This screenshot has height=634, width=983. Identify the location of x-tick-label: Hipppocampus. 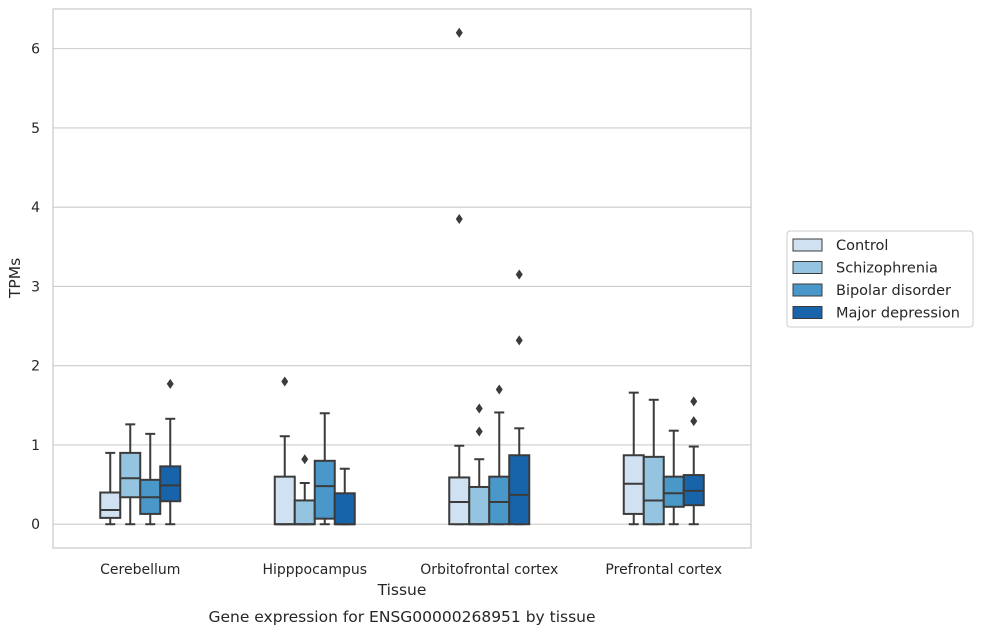
(314, 570).